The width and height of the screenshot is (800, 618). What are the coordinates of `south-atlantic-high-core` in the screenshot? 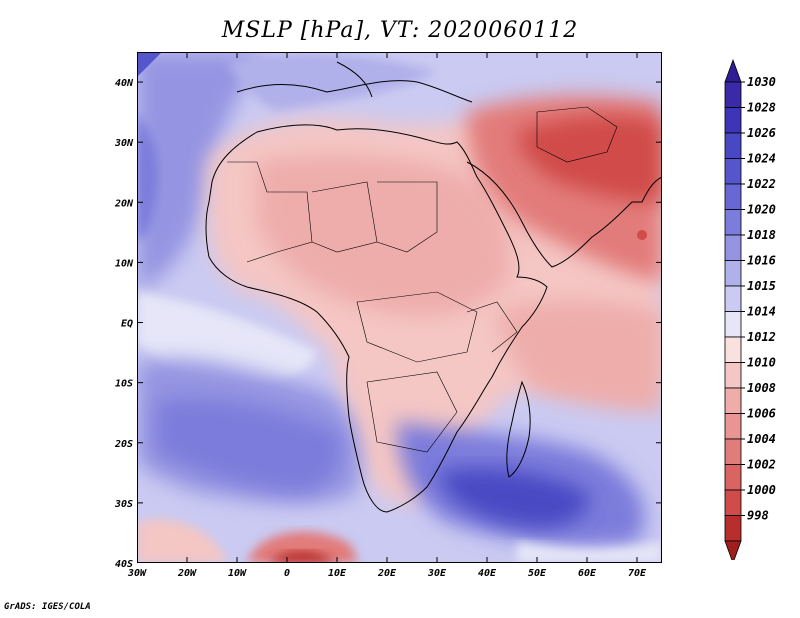 It's located at (249, 445).